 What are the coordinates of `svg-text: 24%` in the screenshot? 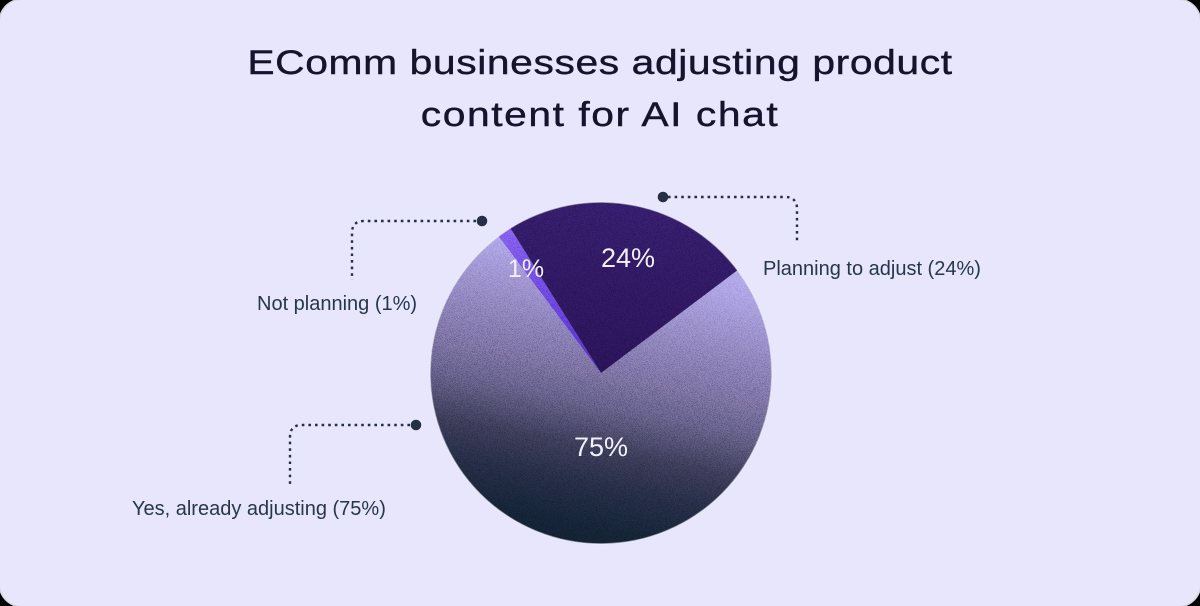 It's located at (628, 258).